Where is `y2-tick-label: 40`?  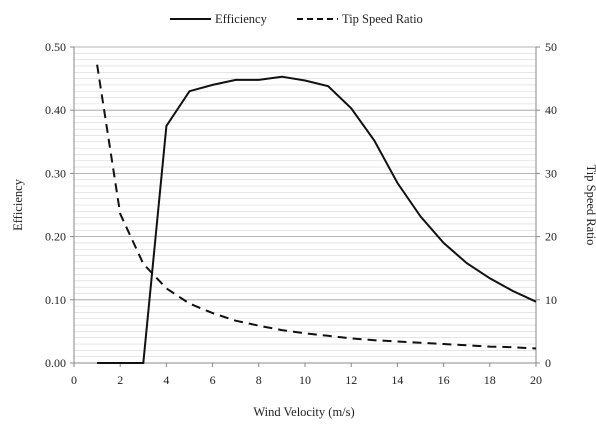 y2-tick-label: 40 is located at coordinates (551, 110).